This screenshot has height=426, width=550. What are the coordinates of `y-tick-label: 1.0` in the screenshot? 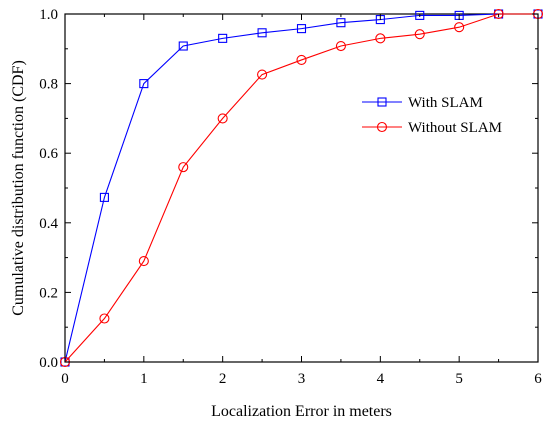 It's located at (48, 15).